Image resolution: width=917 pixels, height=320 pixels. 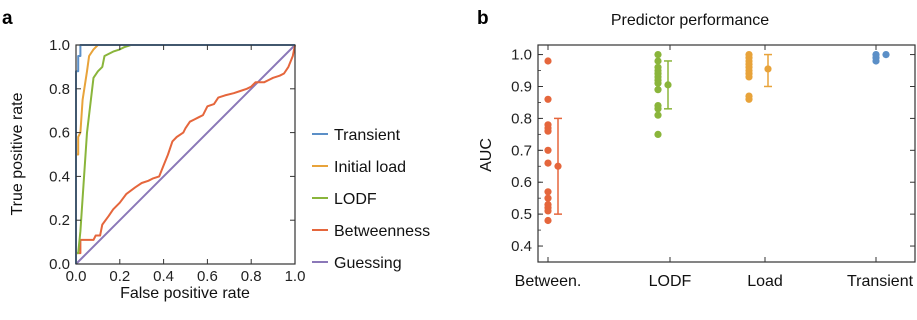 What do you see at coordinates (59, 89) in the screenshot?
I see `roc-y-tick-label: 0.8` at bounding box center [59, 89].